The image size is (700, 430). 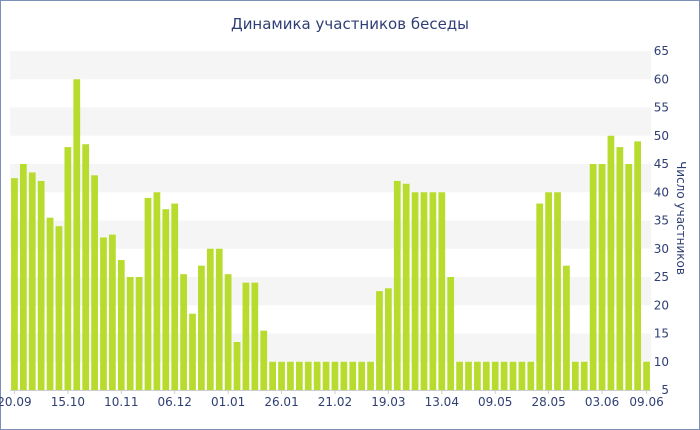 What do you see at coordinates (661, 192) in the screenshot?
I see `y-tick-label: 40` at bounding box center [661, 192].